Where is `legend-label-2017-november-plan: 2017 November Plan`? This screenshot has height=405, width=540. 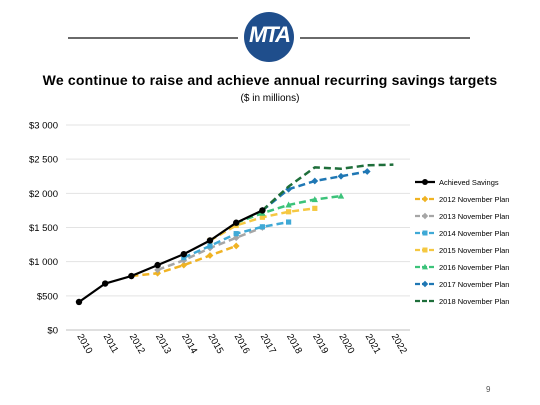
legend-label-2017-november-plan: 2017 November Plan is located at coordinates (474, 284).